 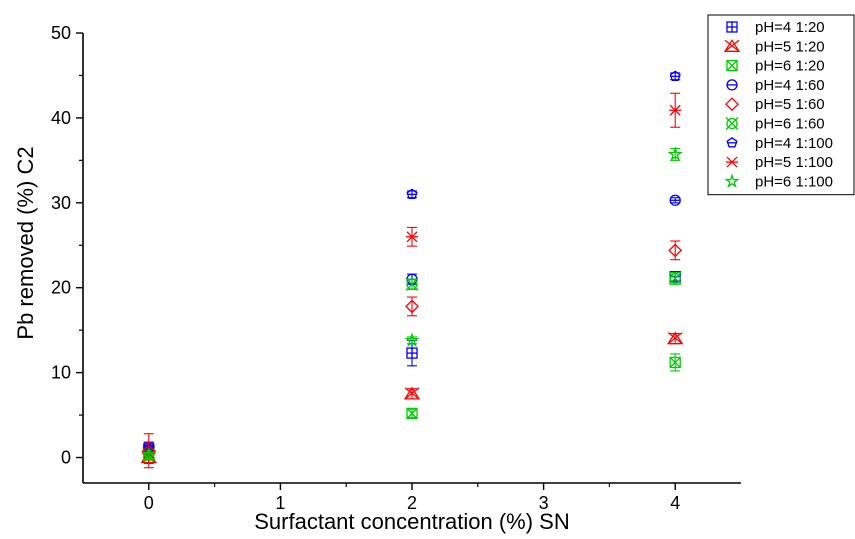 I want to click on legend-item: pH=4 1:100, so click(x=779, y=143).